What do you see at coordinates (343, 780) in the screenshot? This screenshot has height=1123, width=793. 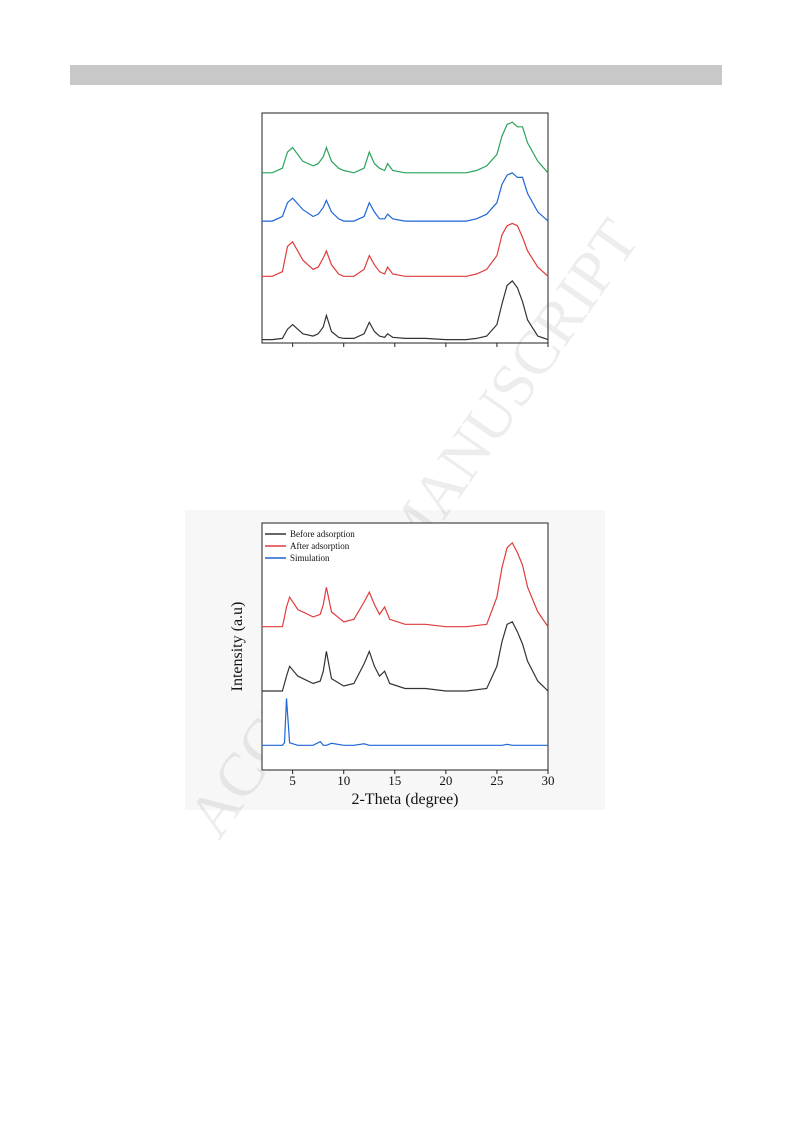 I see `x-tick-label: 10` at bounding box center [343, 780].